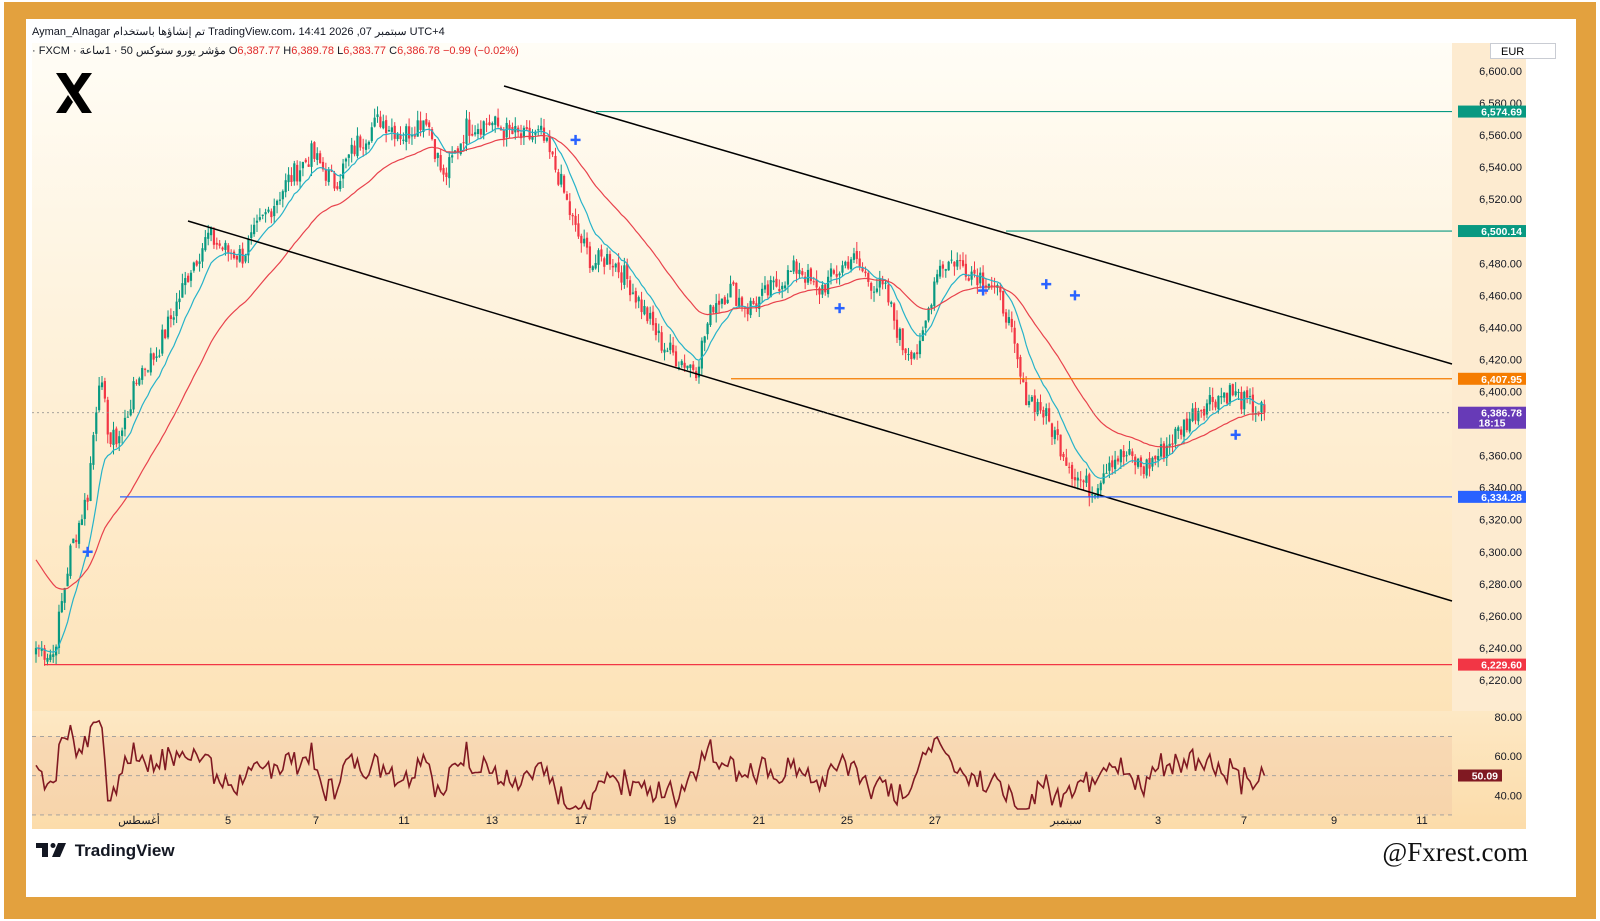 The image size is (1600, 921). What do you see at coordinates (650, 764) in the screenshot?
I see `rsi-line` at bounding box center [650, 764].